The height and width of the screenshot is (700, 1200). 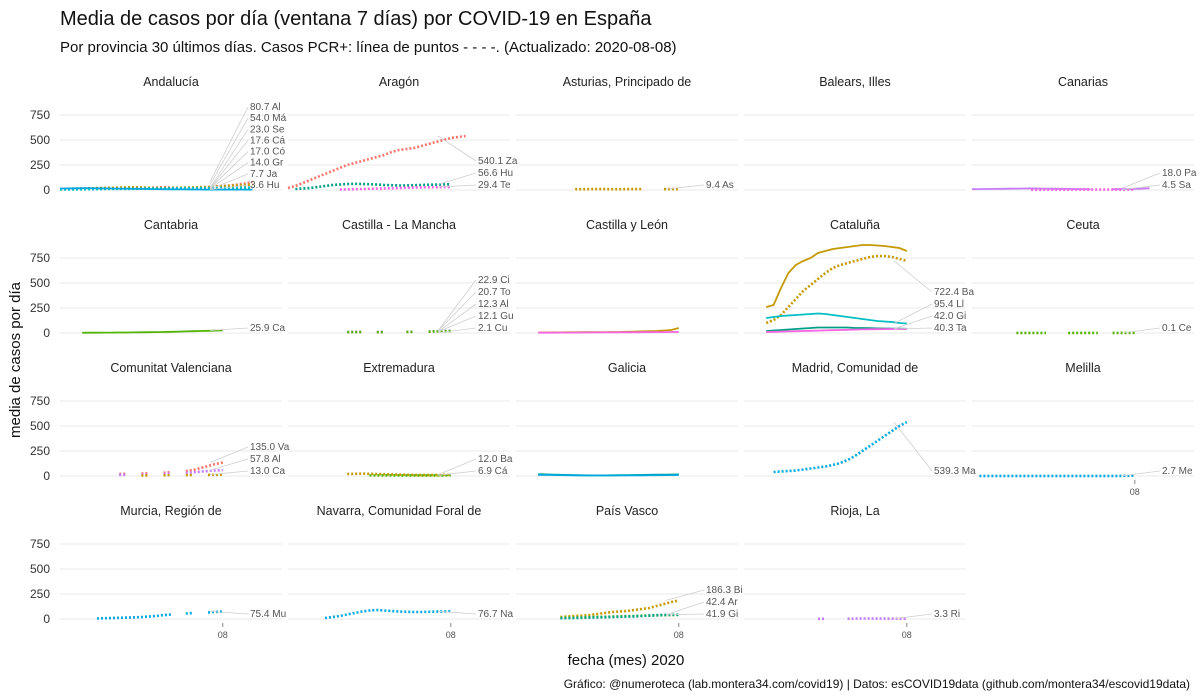 What do you see at coordinates (268, 118) in the screenshot?
I see `series-end-label: 54.0 Má` at bounding box center [268, 118].